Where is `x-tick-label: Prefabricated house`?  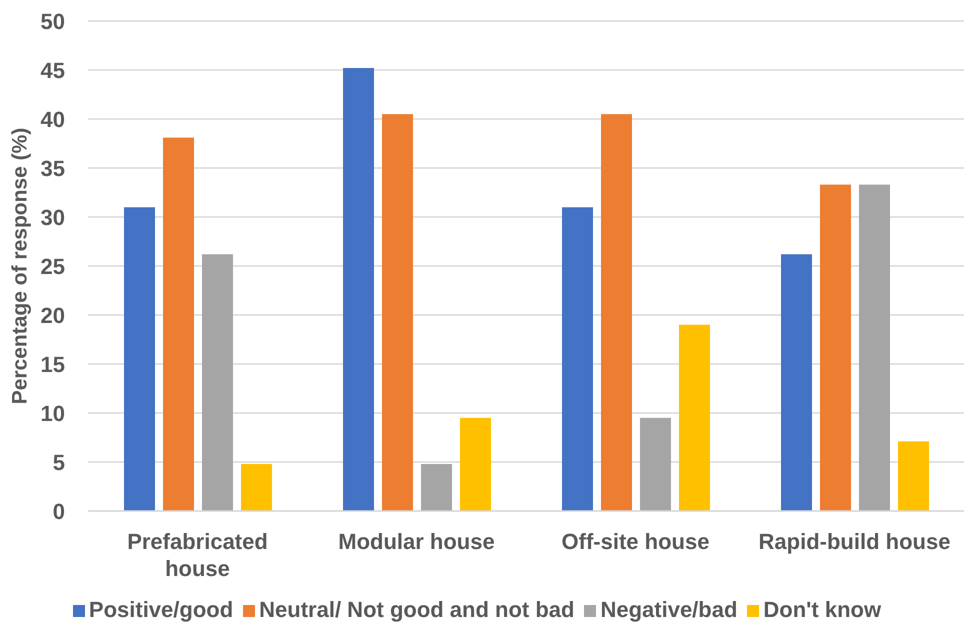 x-tick-label: Prefabricated house is located at coordinates (197, 555).